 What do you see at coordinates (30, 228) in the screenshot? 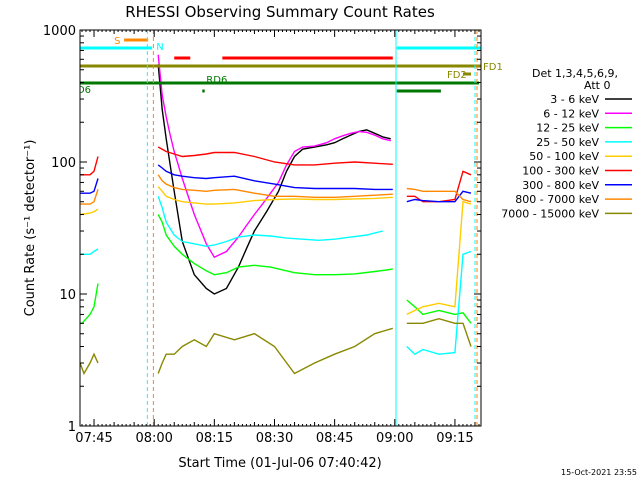
I see `y-axis-label: Count Rate (s⁻¹ detector⁻¹)` at bounding box center [30, 228].